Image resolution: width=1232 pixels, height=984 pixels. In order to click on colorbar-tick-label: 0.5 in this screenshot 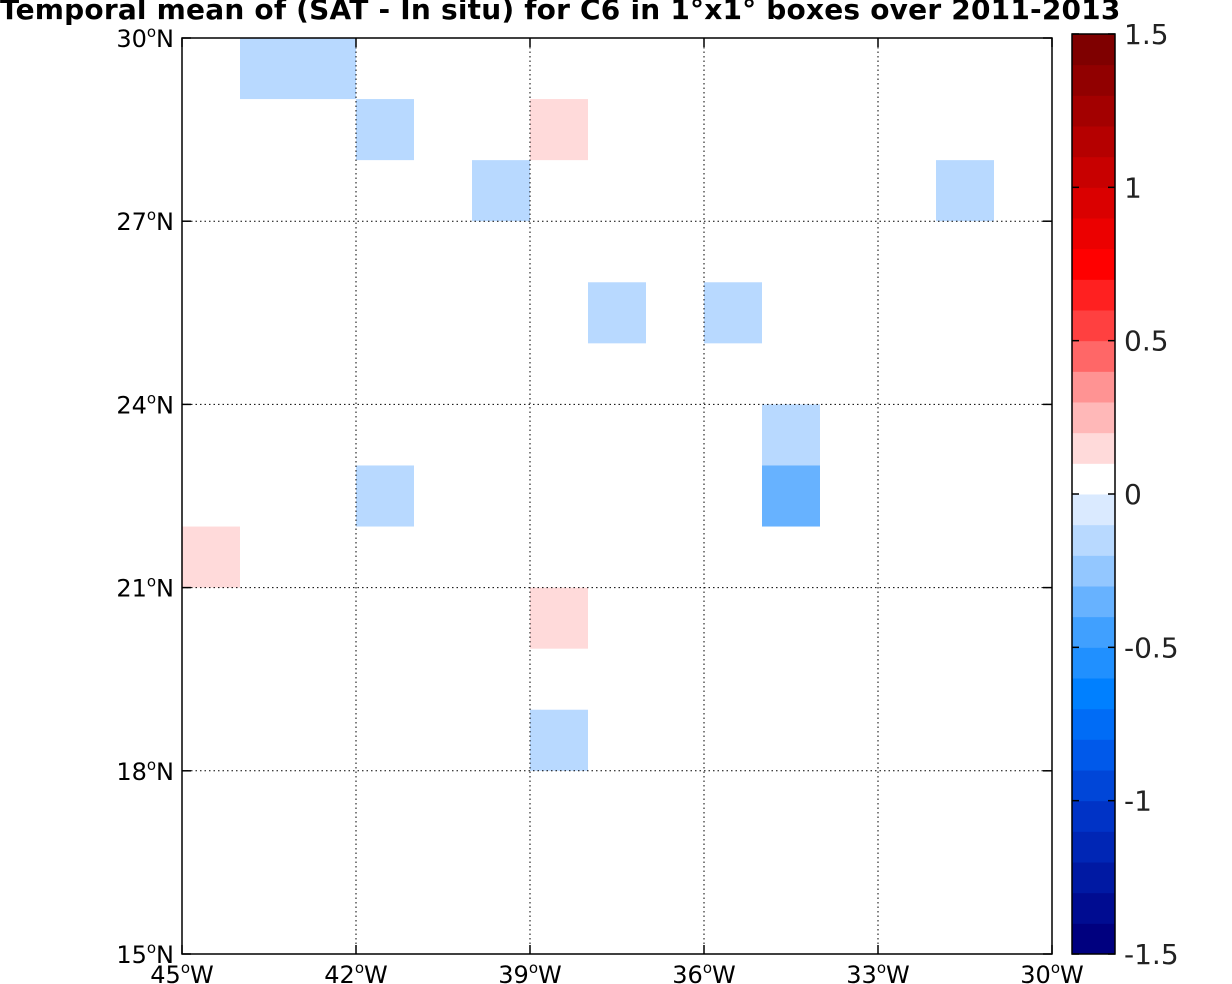, I will do `click(1146, 341)`.